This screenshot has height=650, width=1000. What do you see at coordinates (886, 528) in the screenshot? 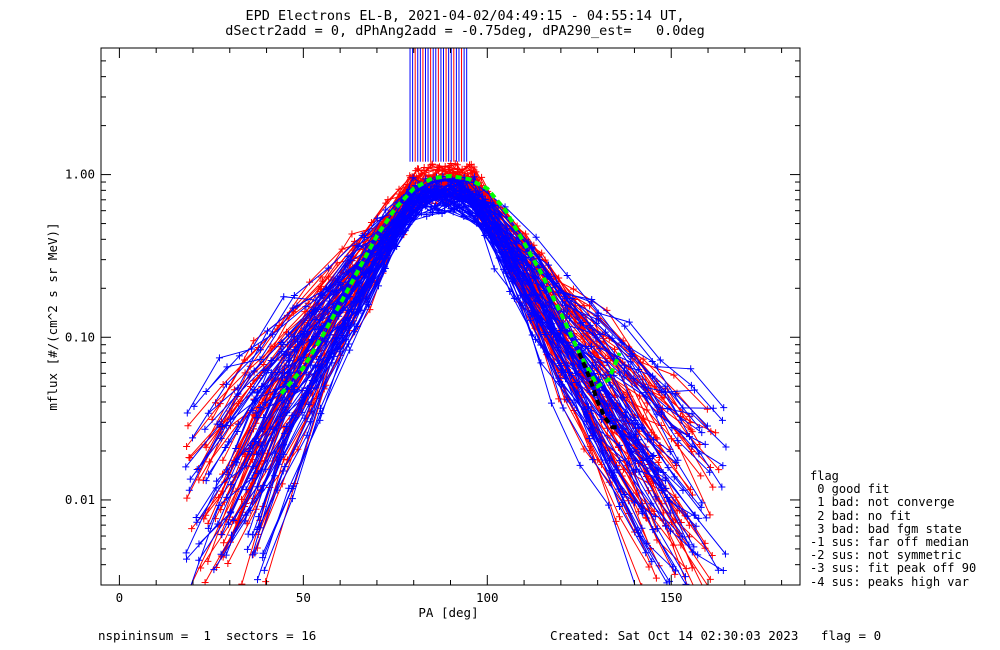
I see `legend-item-3: 3 bad: bad fgm state` at bounding box center [886, 528].